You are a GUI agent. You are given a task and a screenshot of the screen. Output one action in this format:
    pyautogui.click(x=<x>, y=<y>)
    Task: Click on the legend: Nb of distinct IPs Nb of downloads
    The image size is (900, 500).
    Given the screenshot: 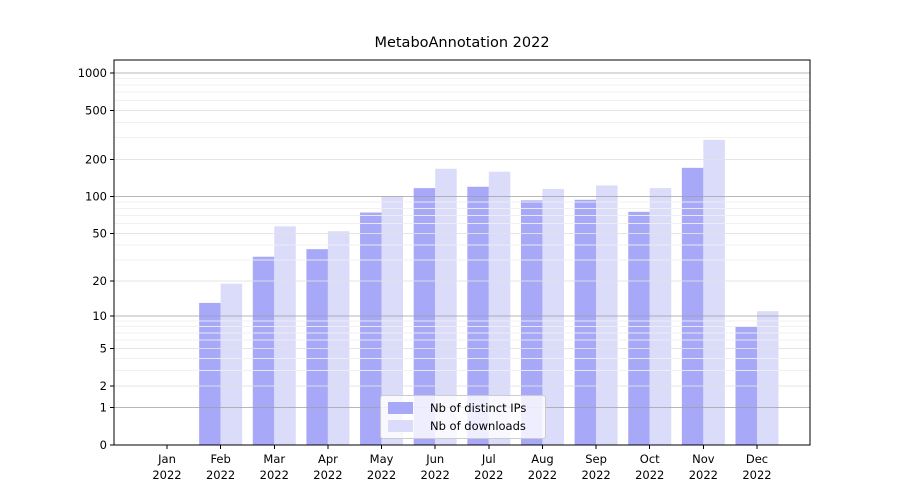 What is the action you would take?
    pyautogui.click(x=463, y=417)
    